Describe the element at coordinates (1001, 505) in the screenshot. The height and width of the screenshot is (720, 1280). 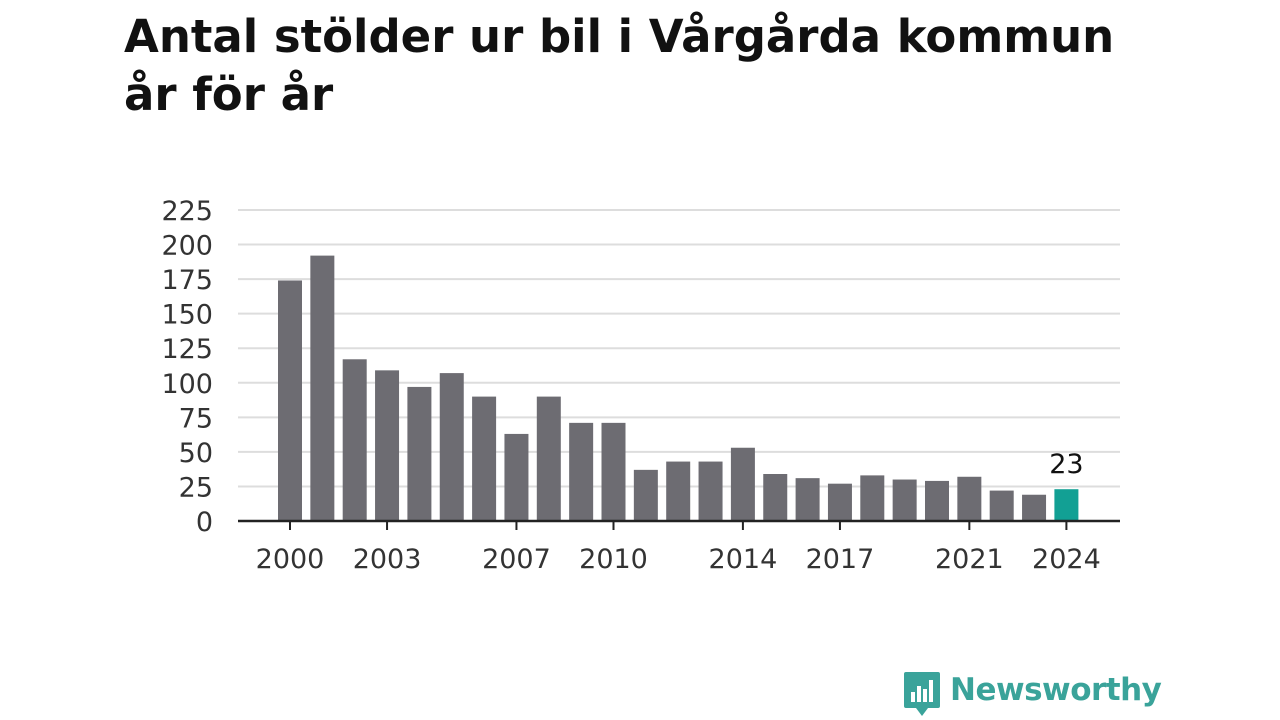
I see `bar-2022` at that location.